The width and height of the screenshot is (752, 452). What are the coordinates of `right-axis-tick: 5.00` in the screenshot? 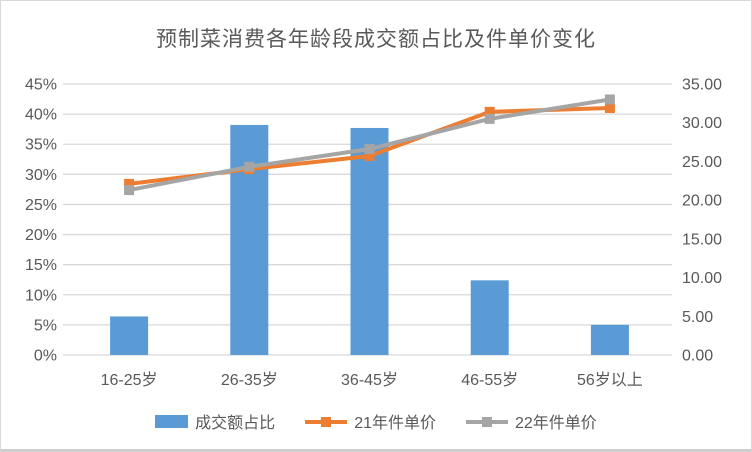 It's located at (697, 317).